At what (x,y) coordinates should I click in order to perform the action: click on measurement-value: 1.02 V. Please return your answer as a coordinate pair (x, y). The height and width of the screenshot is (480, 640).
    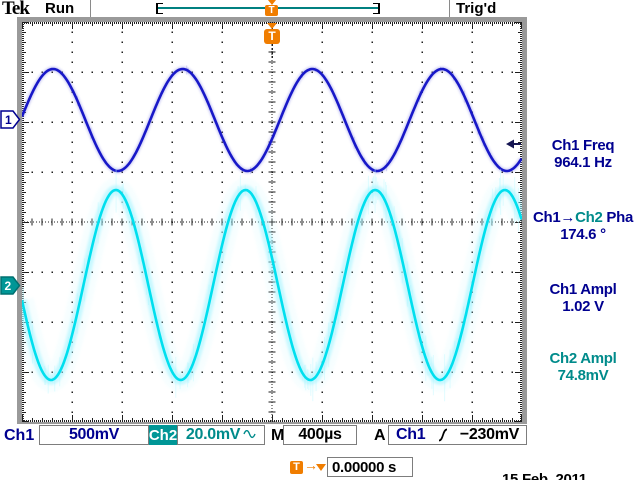
    Looking at the image, I should click on (583, 306).